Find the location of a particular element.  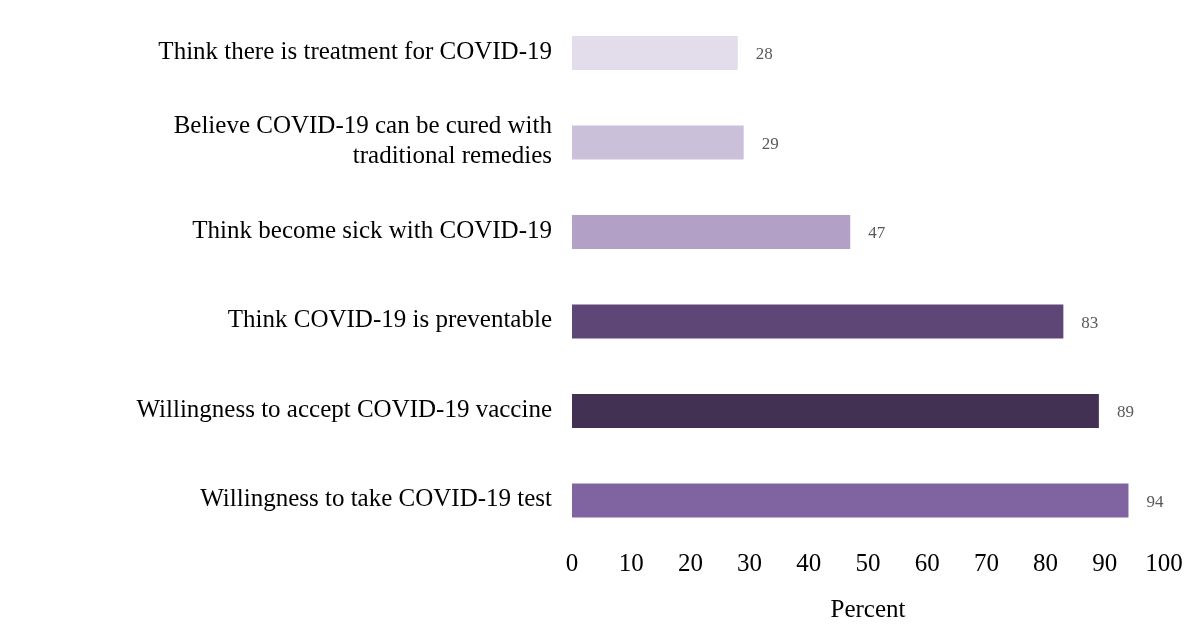

data-label: 89 is located at coordinates (1125, 412).